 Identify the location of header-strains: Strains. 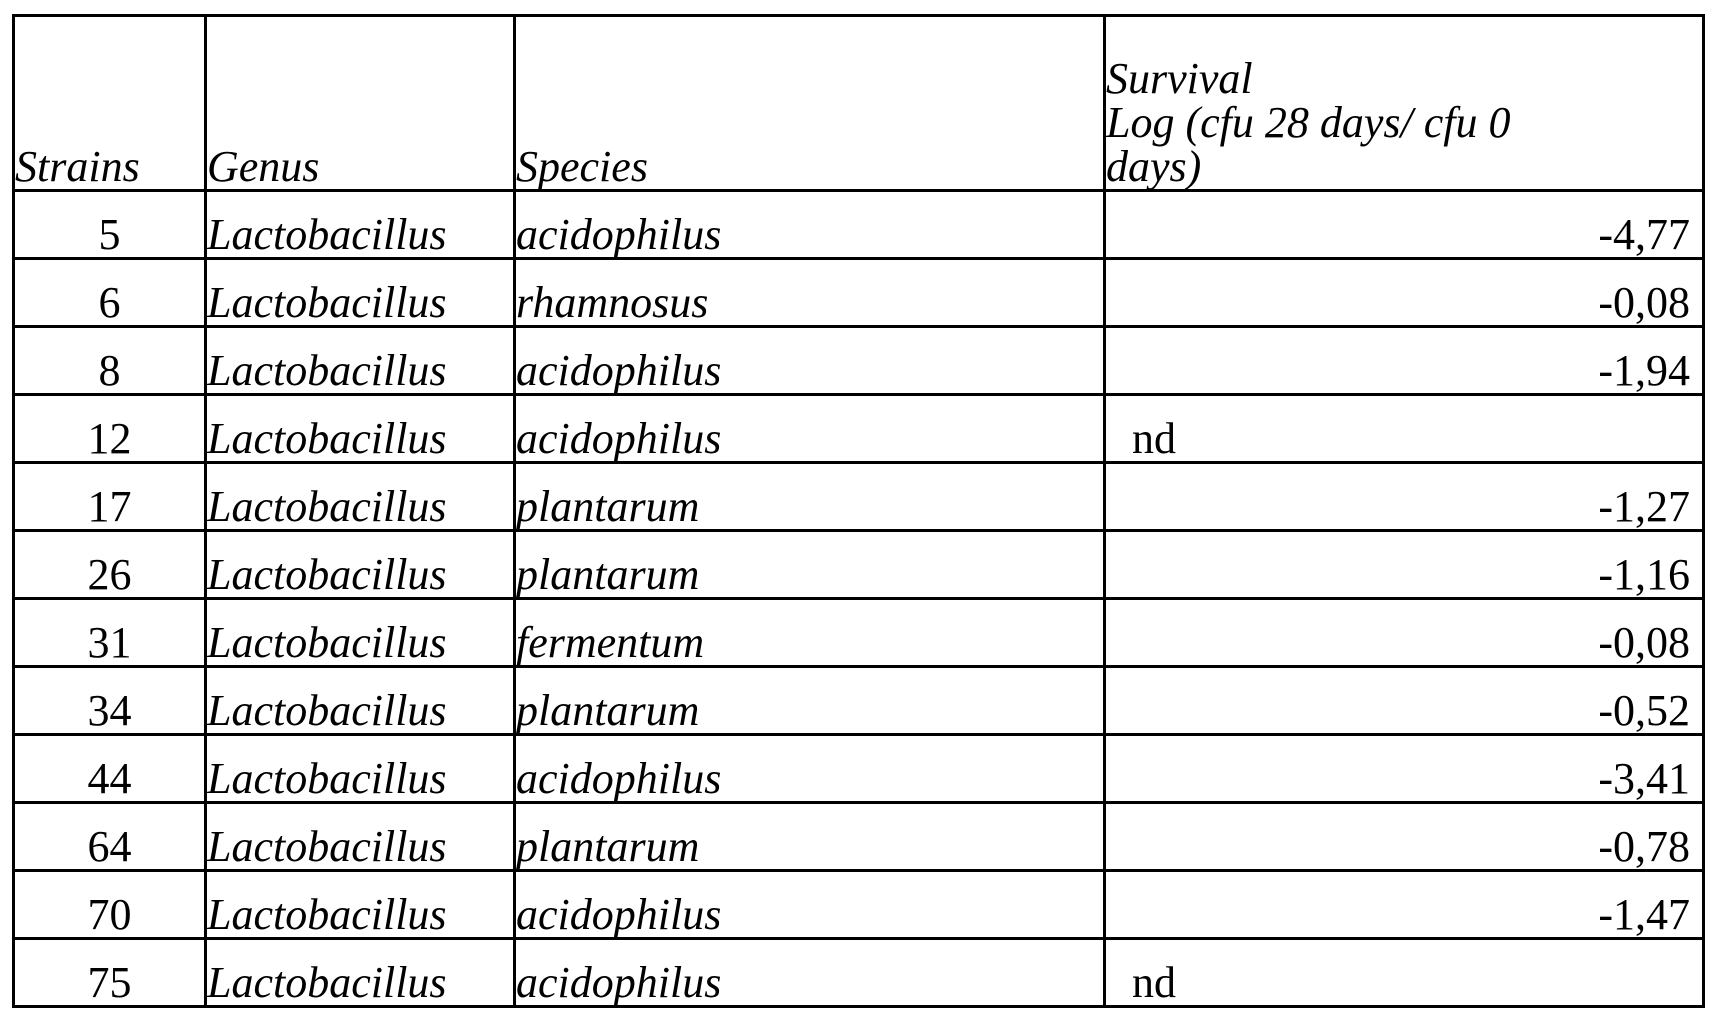
(110, 103).